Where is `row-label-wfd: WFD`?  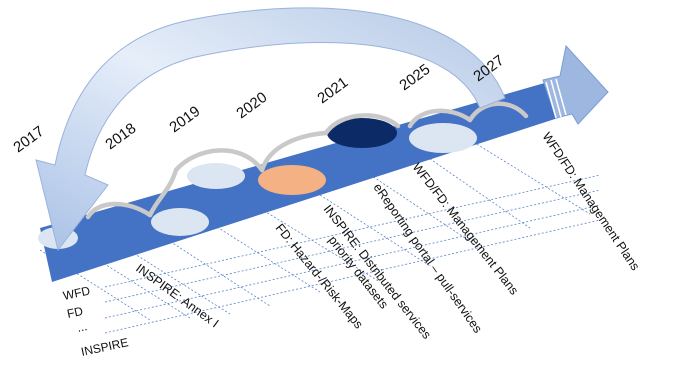 row-label-wfd: WFD is located at coordinates (77, 292).